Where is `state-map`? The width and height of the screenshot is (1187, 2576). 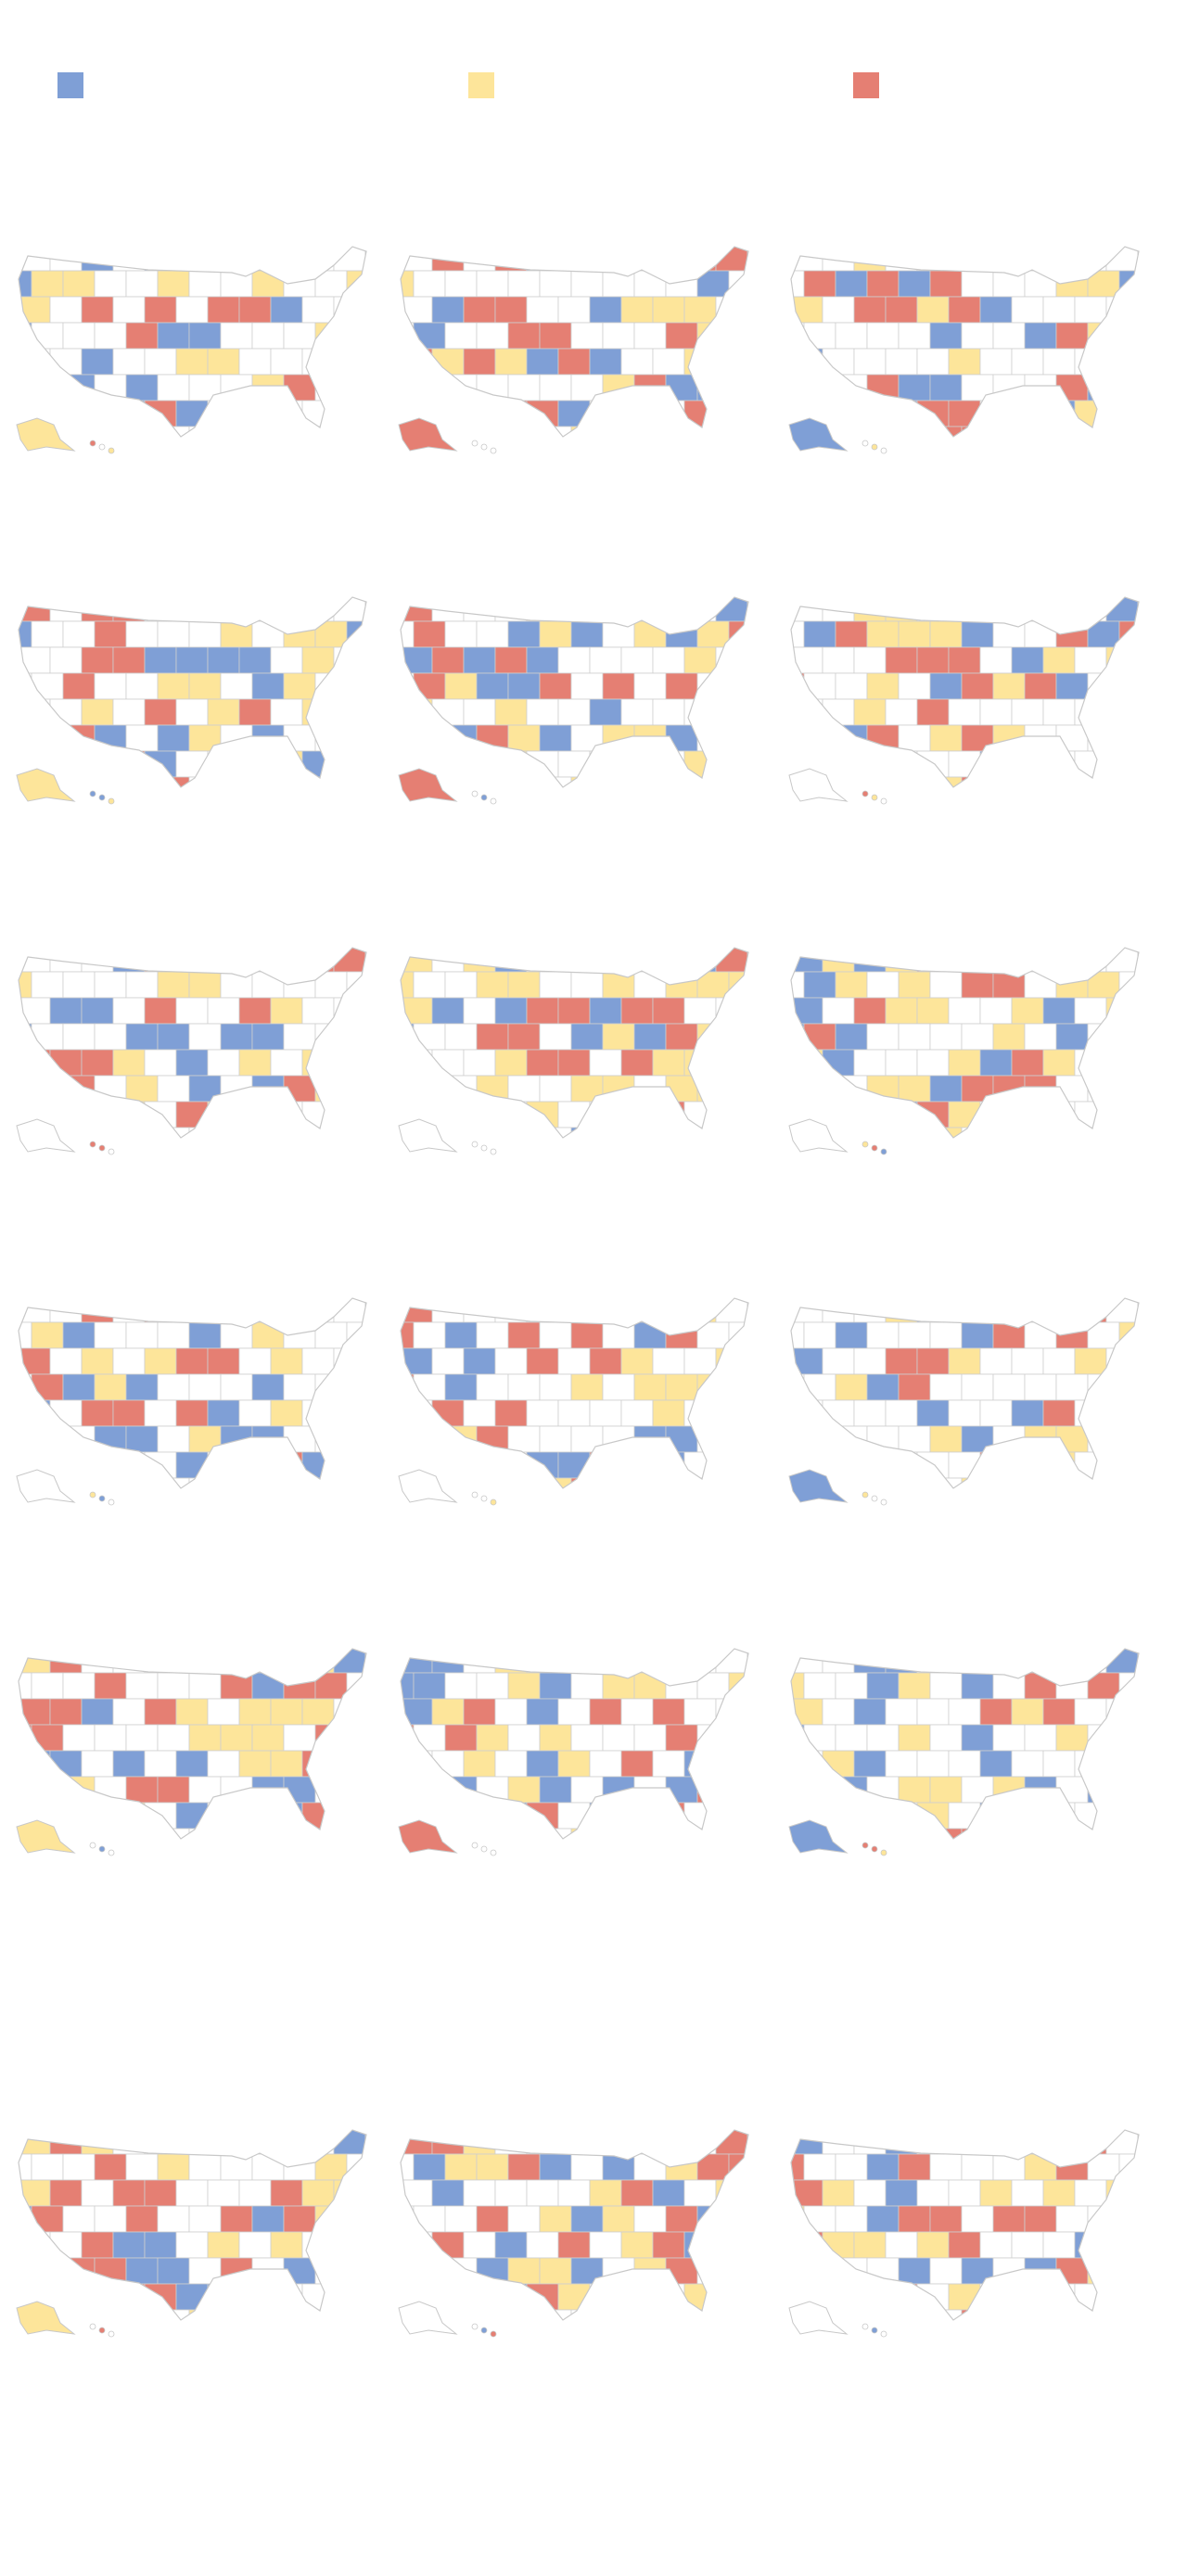
state-map is located at coordinates (964, 1401).